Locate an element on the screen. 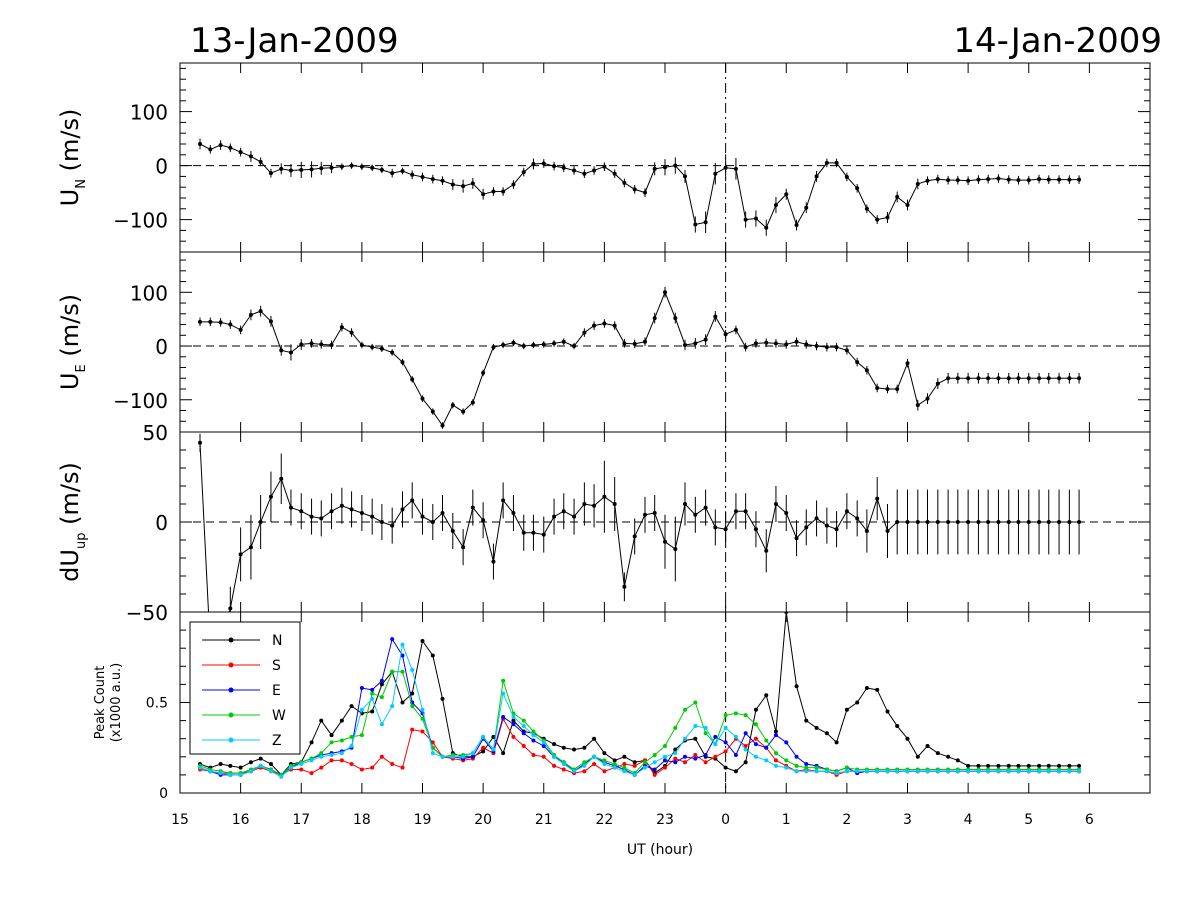 The height and width of the screenshot is (901, 1201). x-tick-label: 16 is located at coordinates (241, 820).